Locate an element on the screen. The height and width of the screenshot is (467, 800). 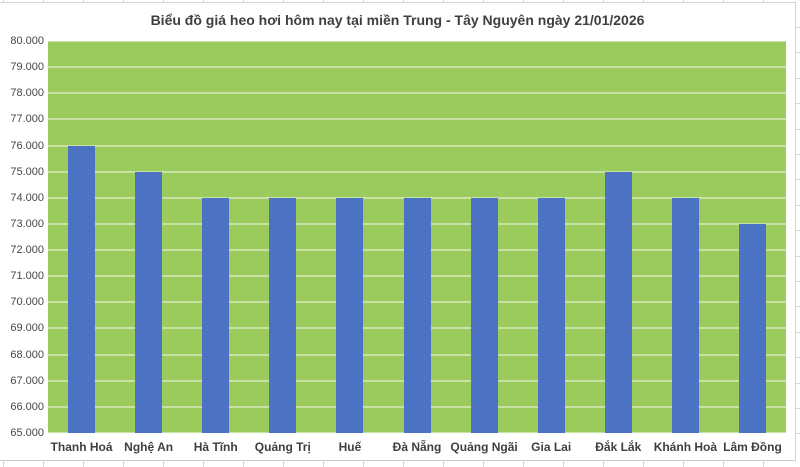
y-axis-tick-label: 76.000 is located at coordinates (27, 145).